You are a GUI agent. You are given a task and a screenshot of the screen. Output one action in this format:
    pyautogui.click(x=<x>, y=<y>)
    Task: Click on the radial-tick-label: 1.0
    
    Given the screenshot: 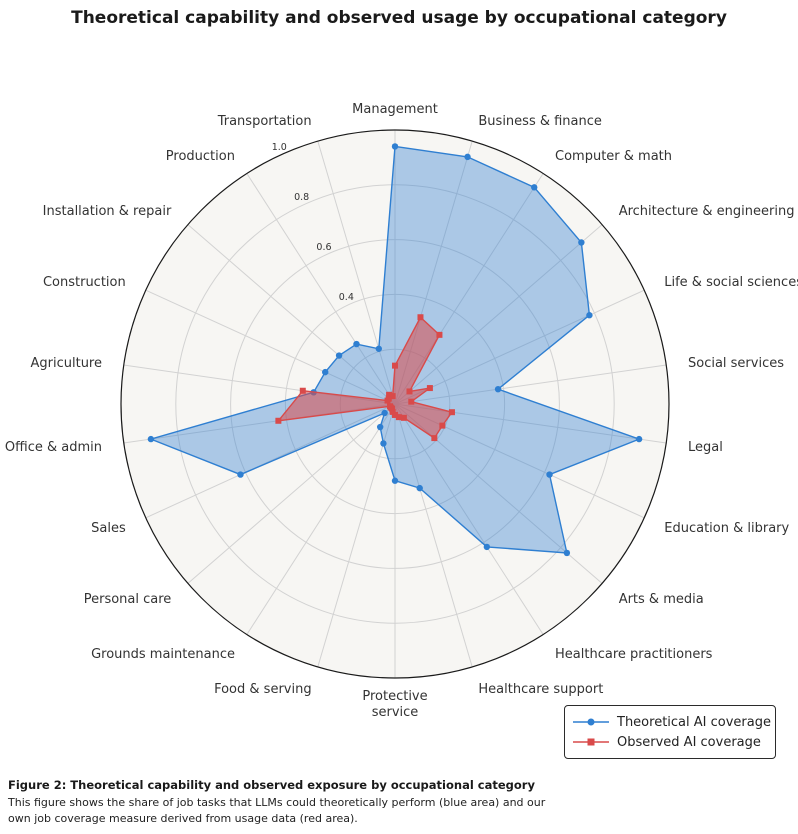 What is the action you would take?
    pyautogui.click(x=279, y=147)
    